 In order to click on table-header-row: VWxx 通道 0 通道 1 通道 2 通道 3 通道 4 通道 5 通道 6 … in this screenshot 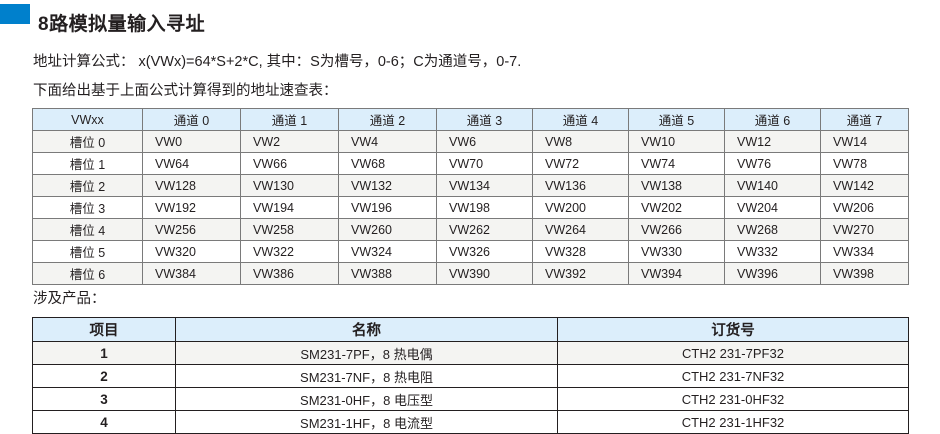, I will do `click(470, 119)`.